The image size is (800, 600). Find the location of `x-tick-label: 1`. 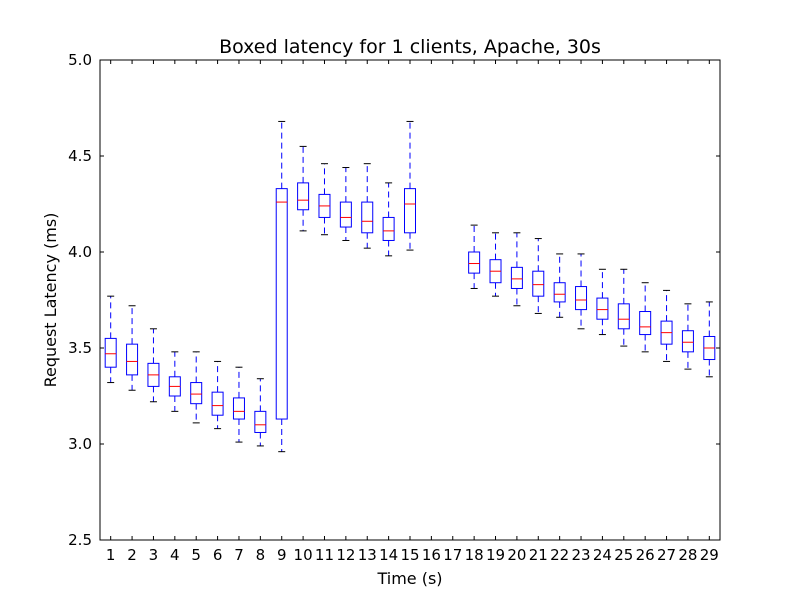

x-tick-label: 1 is located at coordinates (111, 555).